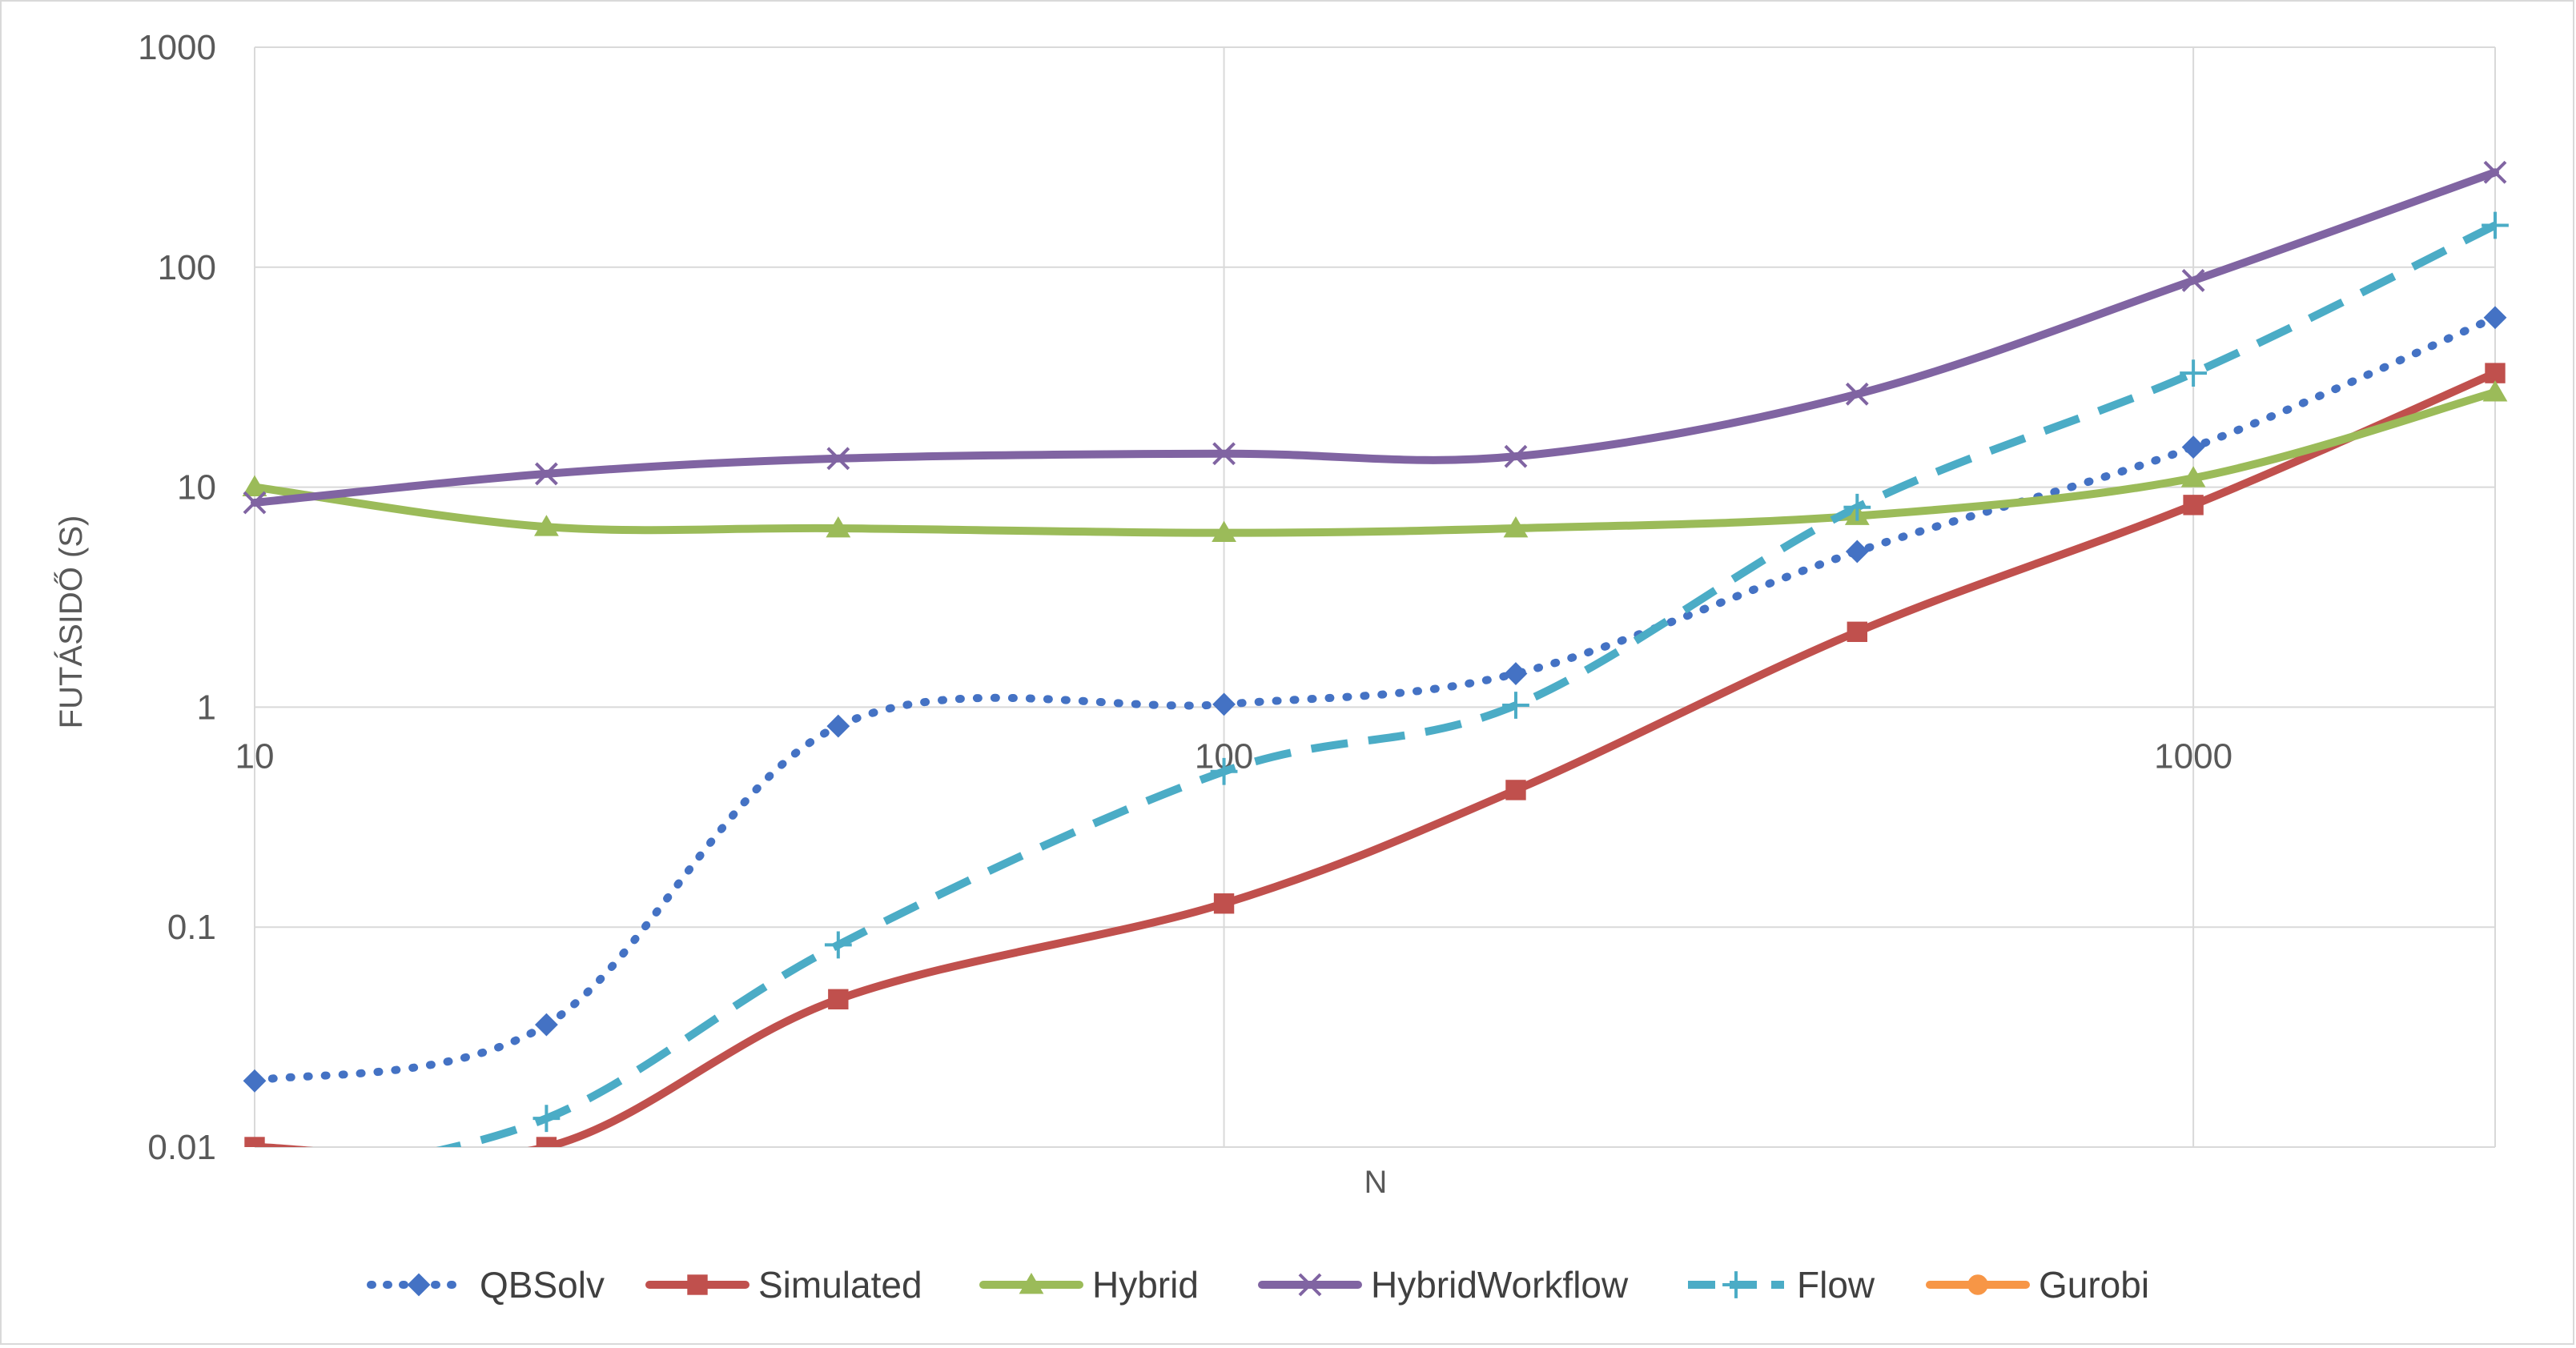 The height and width of the screenshot is (1348, 2576). Describe the element at coordinates (255, 756) in the screenshot. I see `x-tick-label: 10` at that location.